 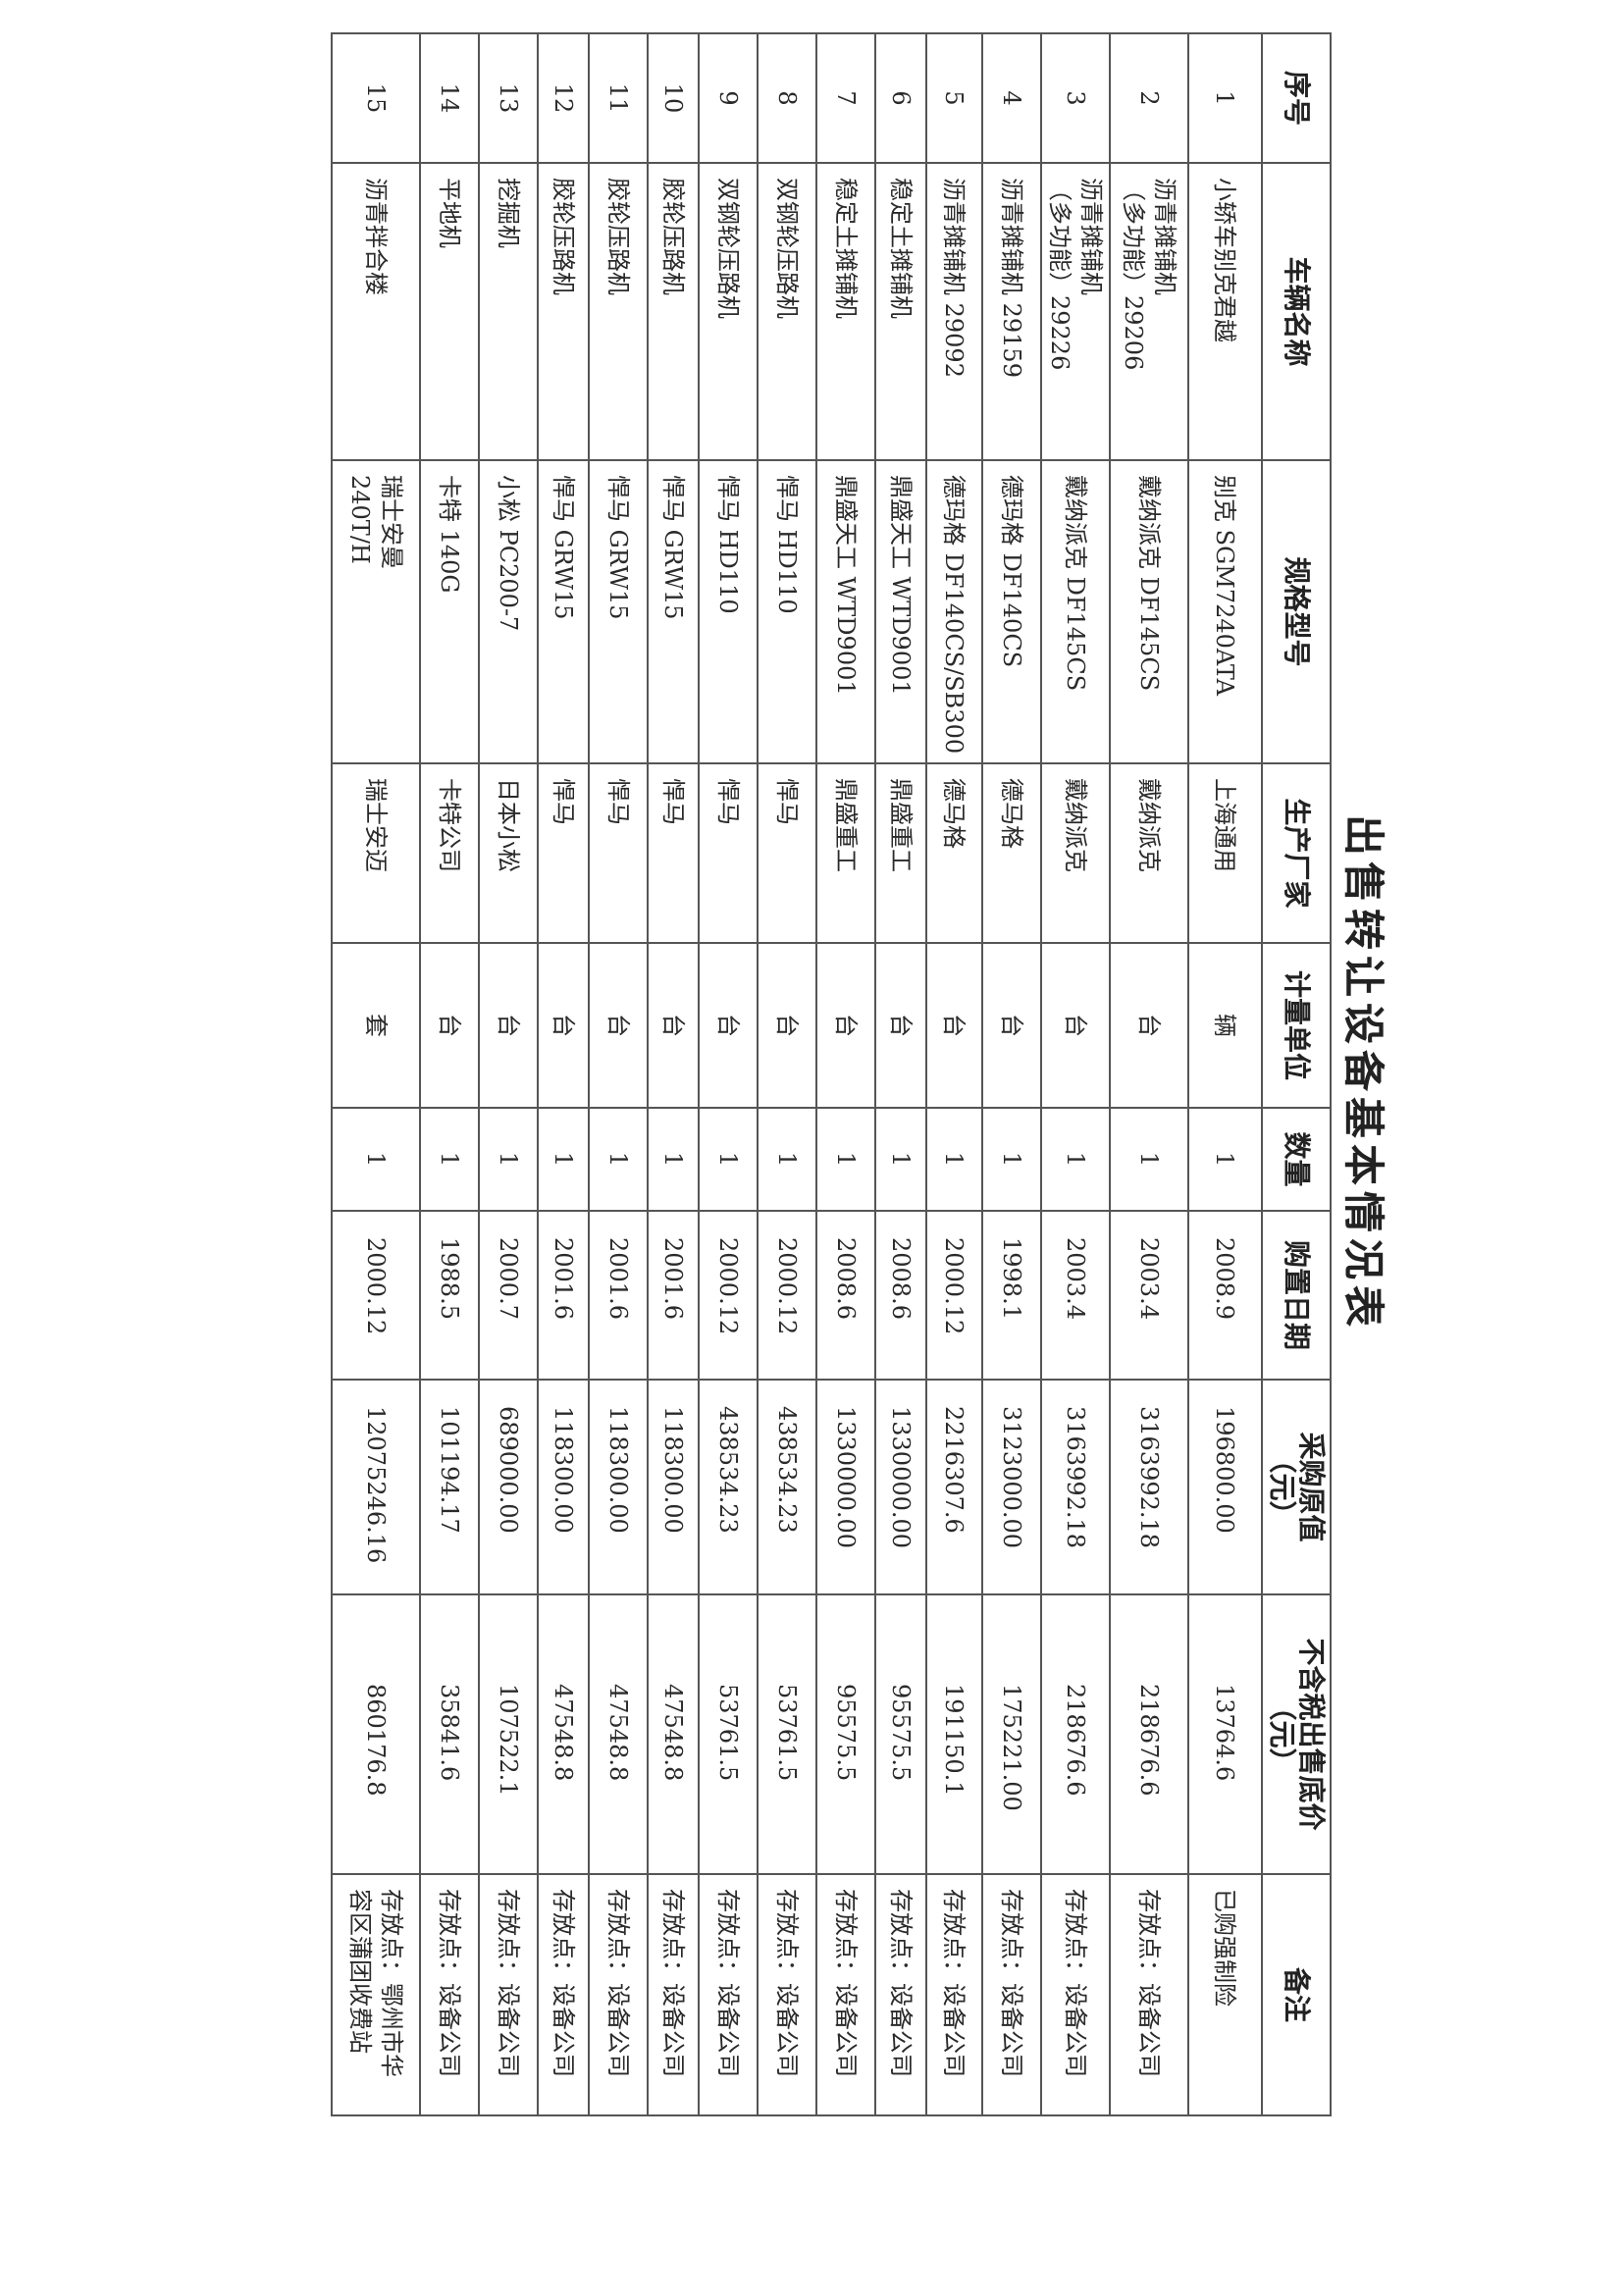 What do you see at coordinates (1149, 98) in the screenshot?
I see `cell-no: 2` at bounding box center [1149, 98].